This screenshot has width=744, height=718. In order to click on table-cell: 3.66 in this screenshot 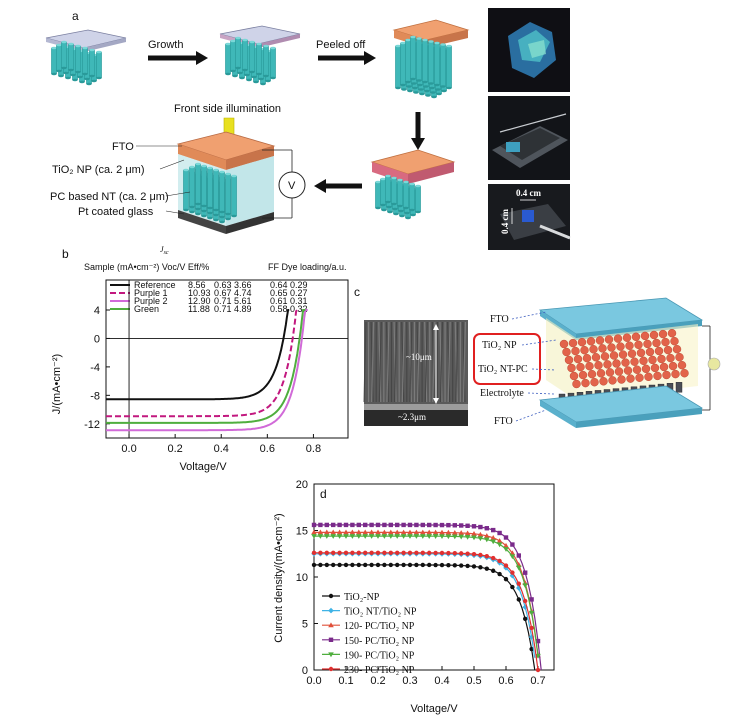, I will do `click(243, 285)`.